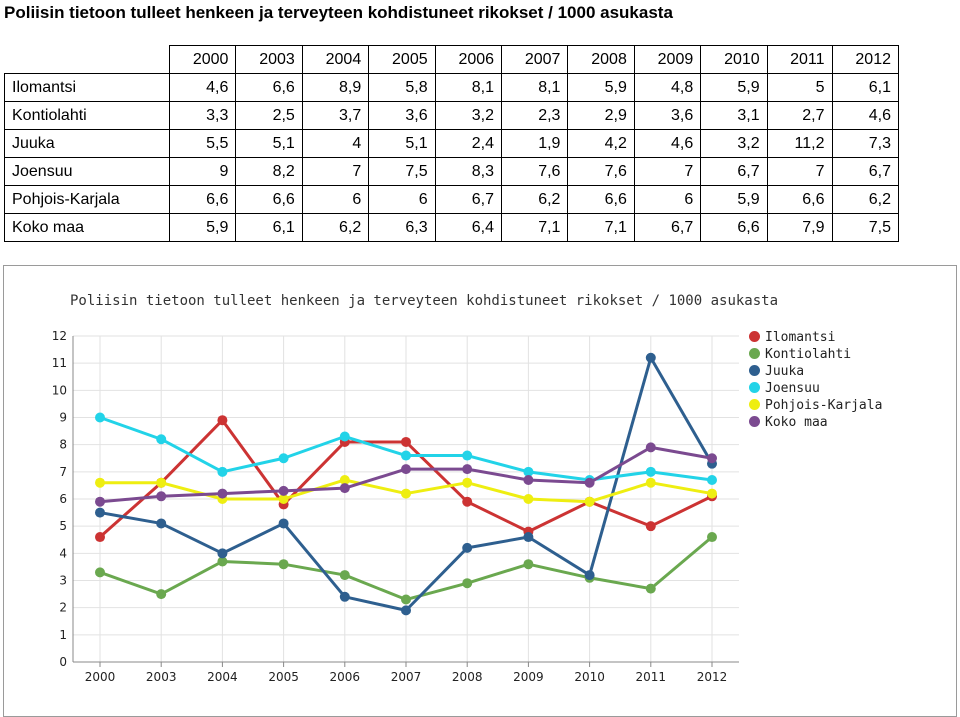 The width and height of the screenshot is (960, 717). I want to click on row-label: Koko maa, so click(87, 227).